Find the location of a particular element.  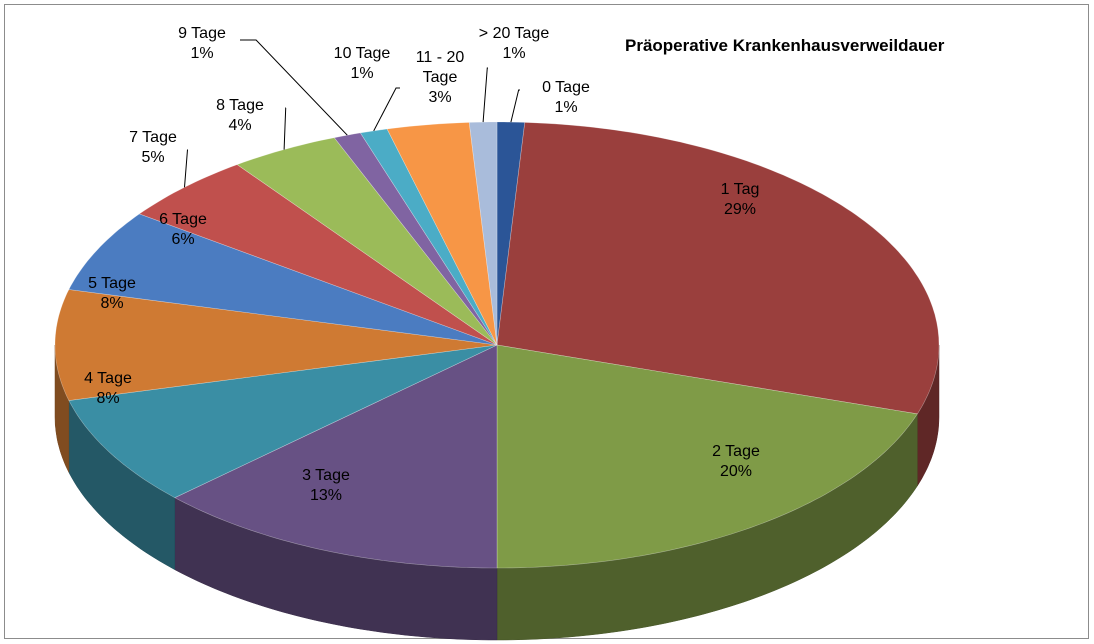

slice-value: 3% is located at coordinates (440, 97).